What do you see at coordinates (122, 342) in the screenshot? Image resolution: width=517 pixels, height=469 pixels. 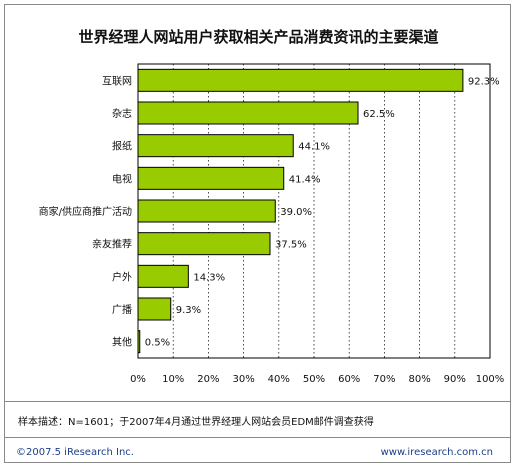 I see `category-label: 其他` at bounding box center [122, 342].